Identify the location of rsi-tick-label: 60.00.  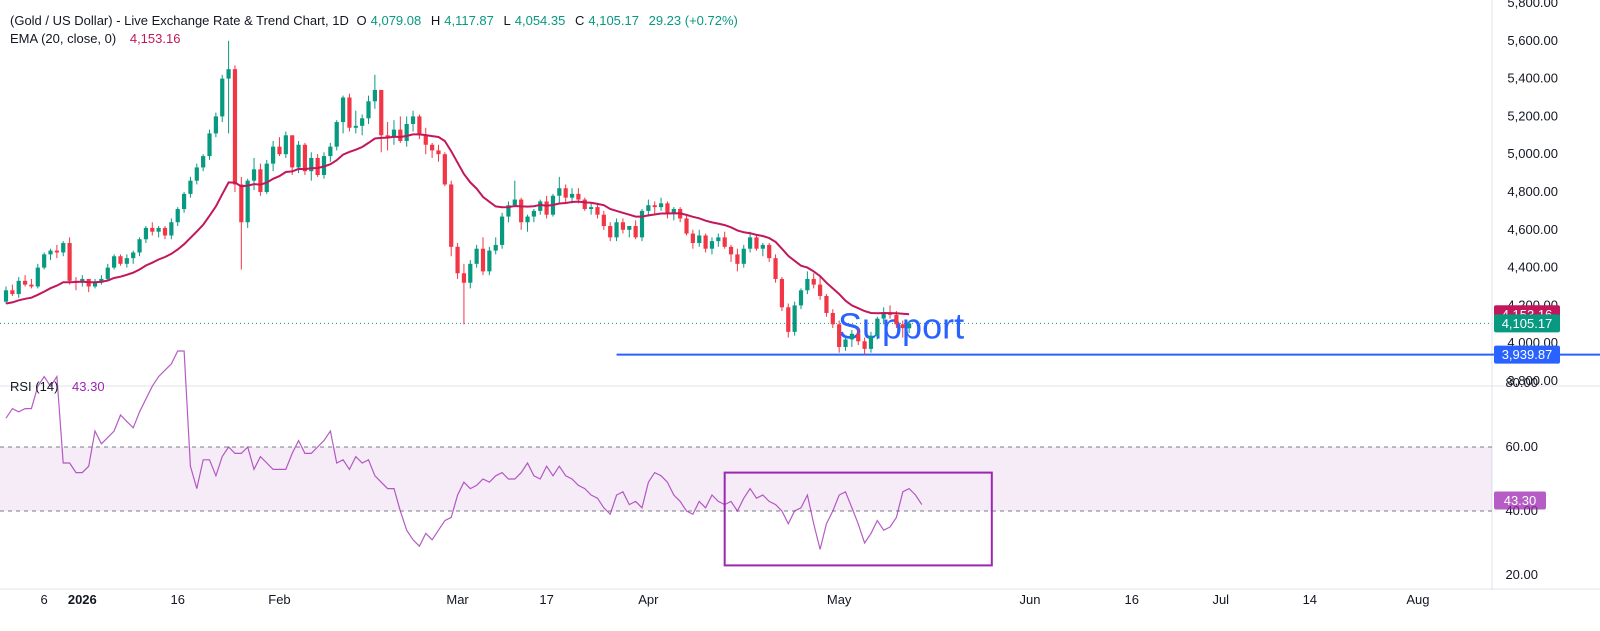
(1521, 446).